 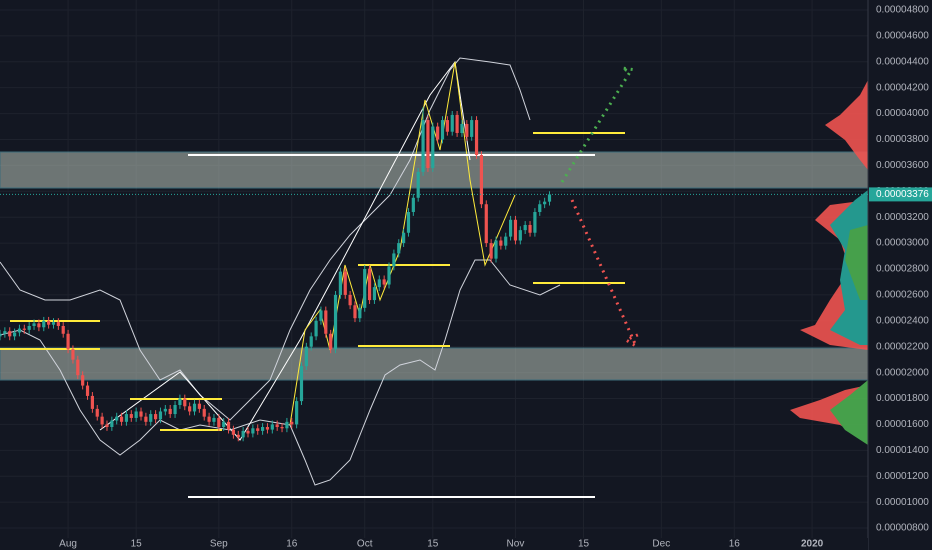 What do you see at coordinates (902, 476) in the screenshot?
I see `y-tick-label: 0.00001200` at bounding box center [902, 476].